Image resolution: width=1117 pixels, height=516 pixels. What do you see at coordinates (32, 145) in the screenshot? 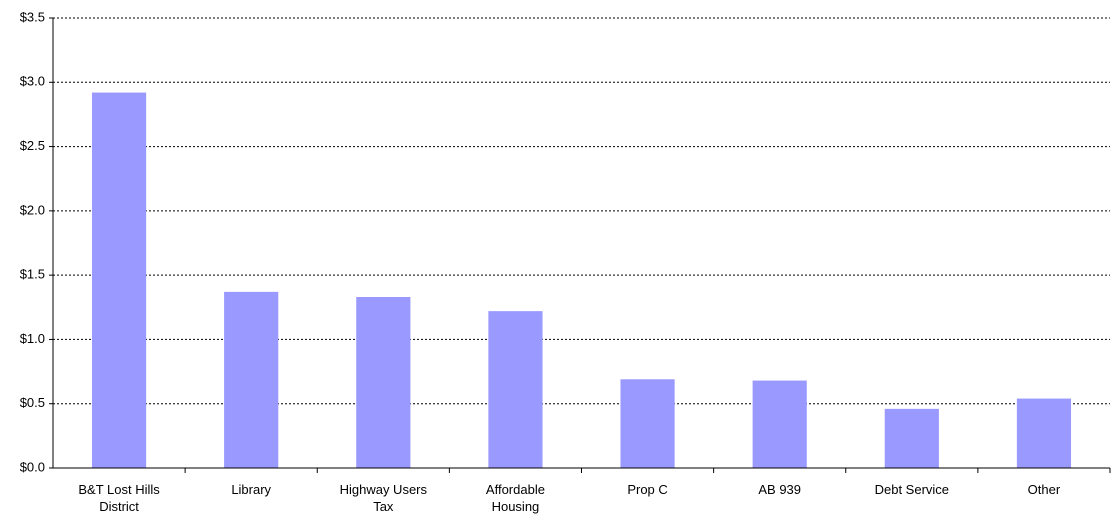
I see `y-tick-label: $2.5` at bounding box center [32, 145].